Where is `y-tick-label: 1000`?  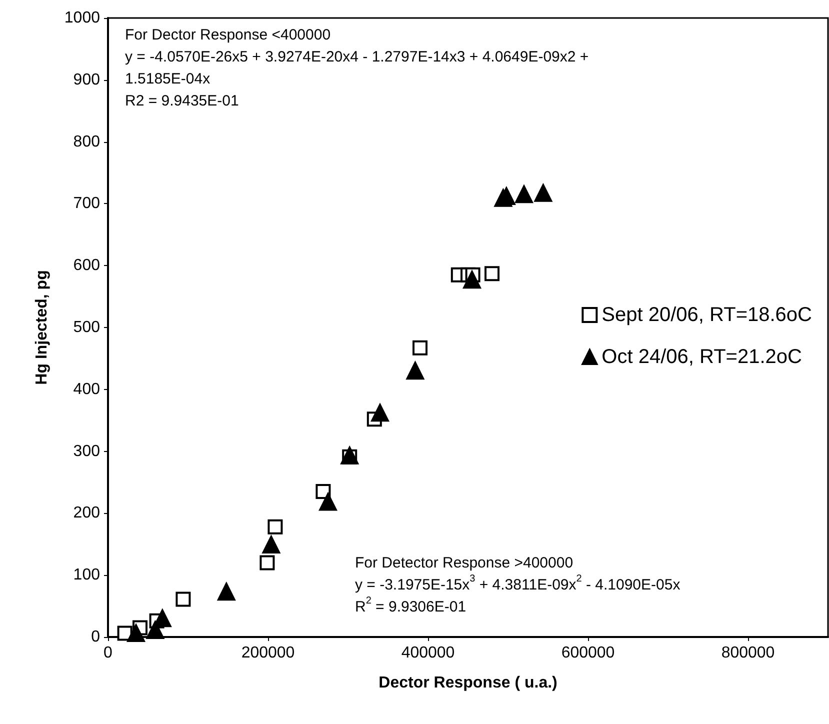 y-tick-label: 1000 is located at coordinates (82, 18).